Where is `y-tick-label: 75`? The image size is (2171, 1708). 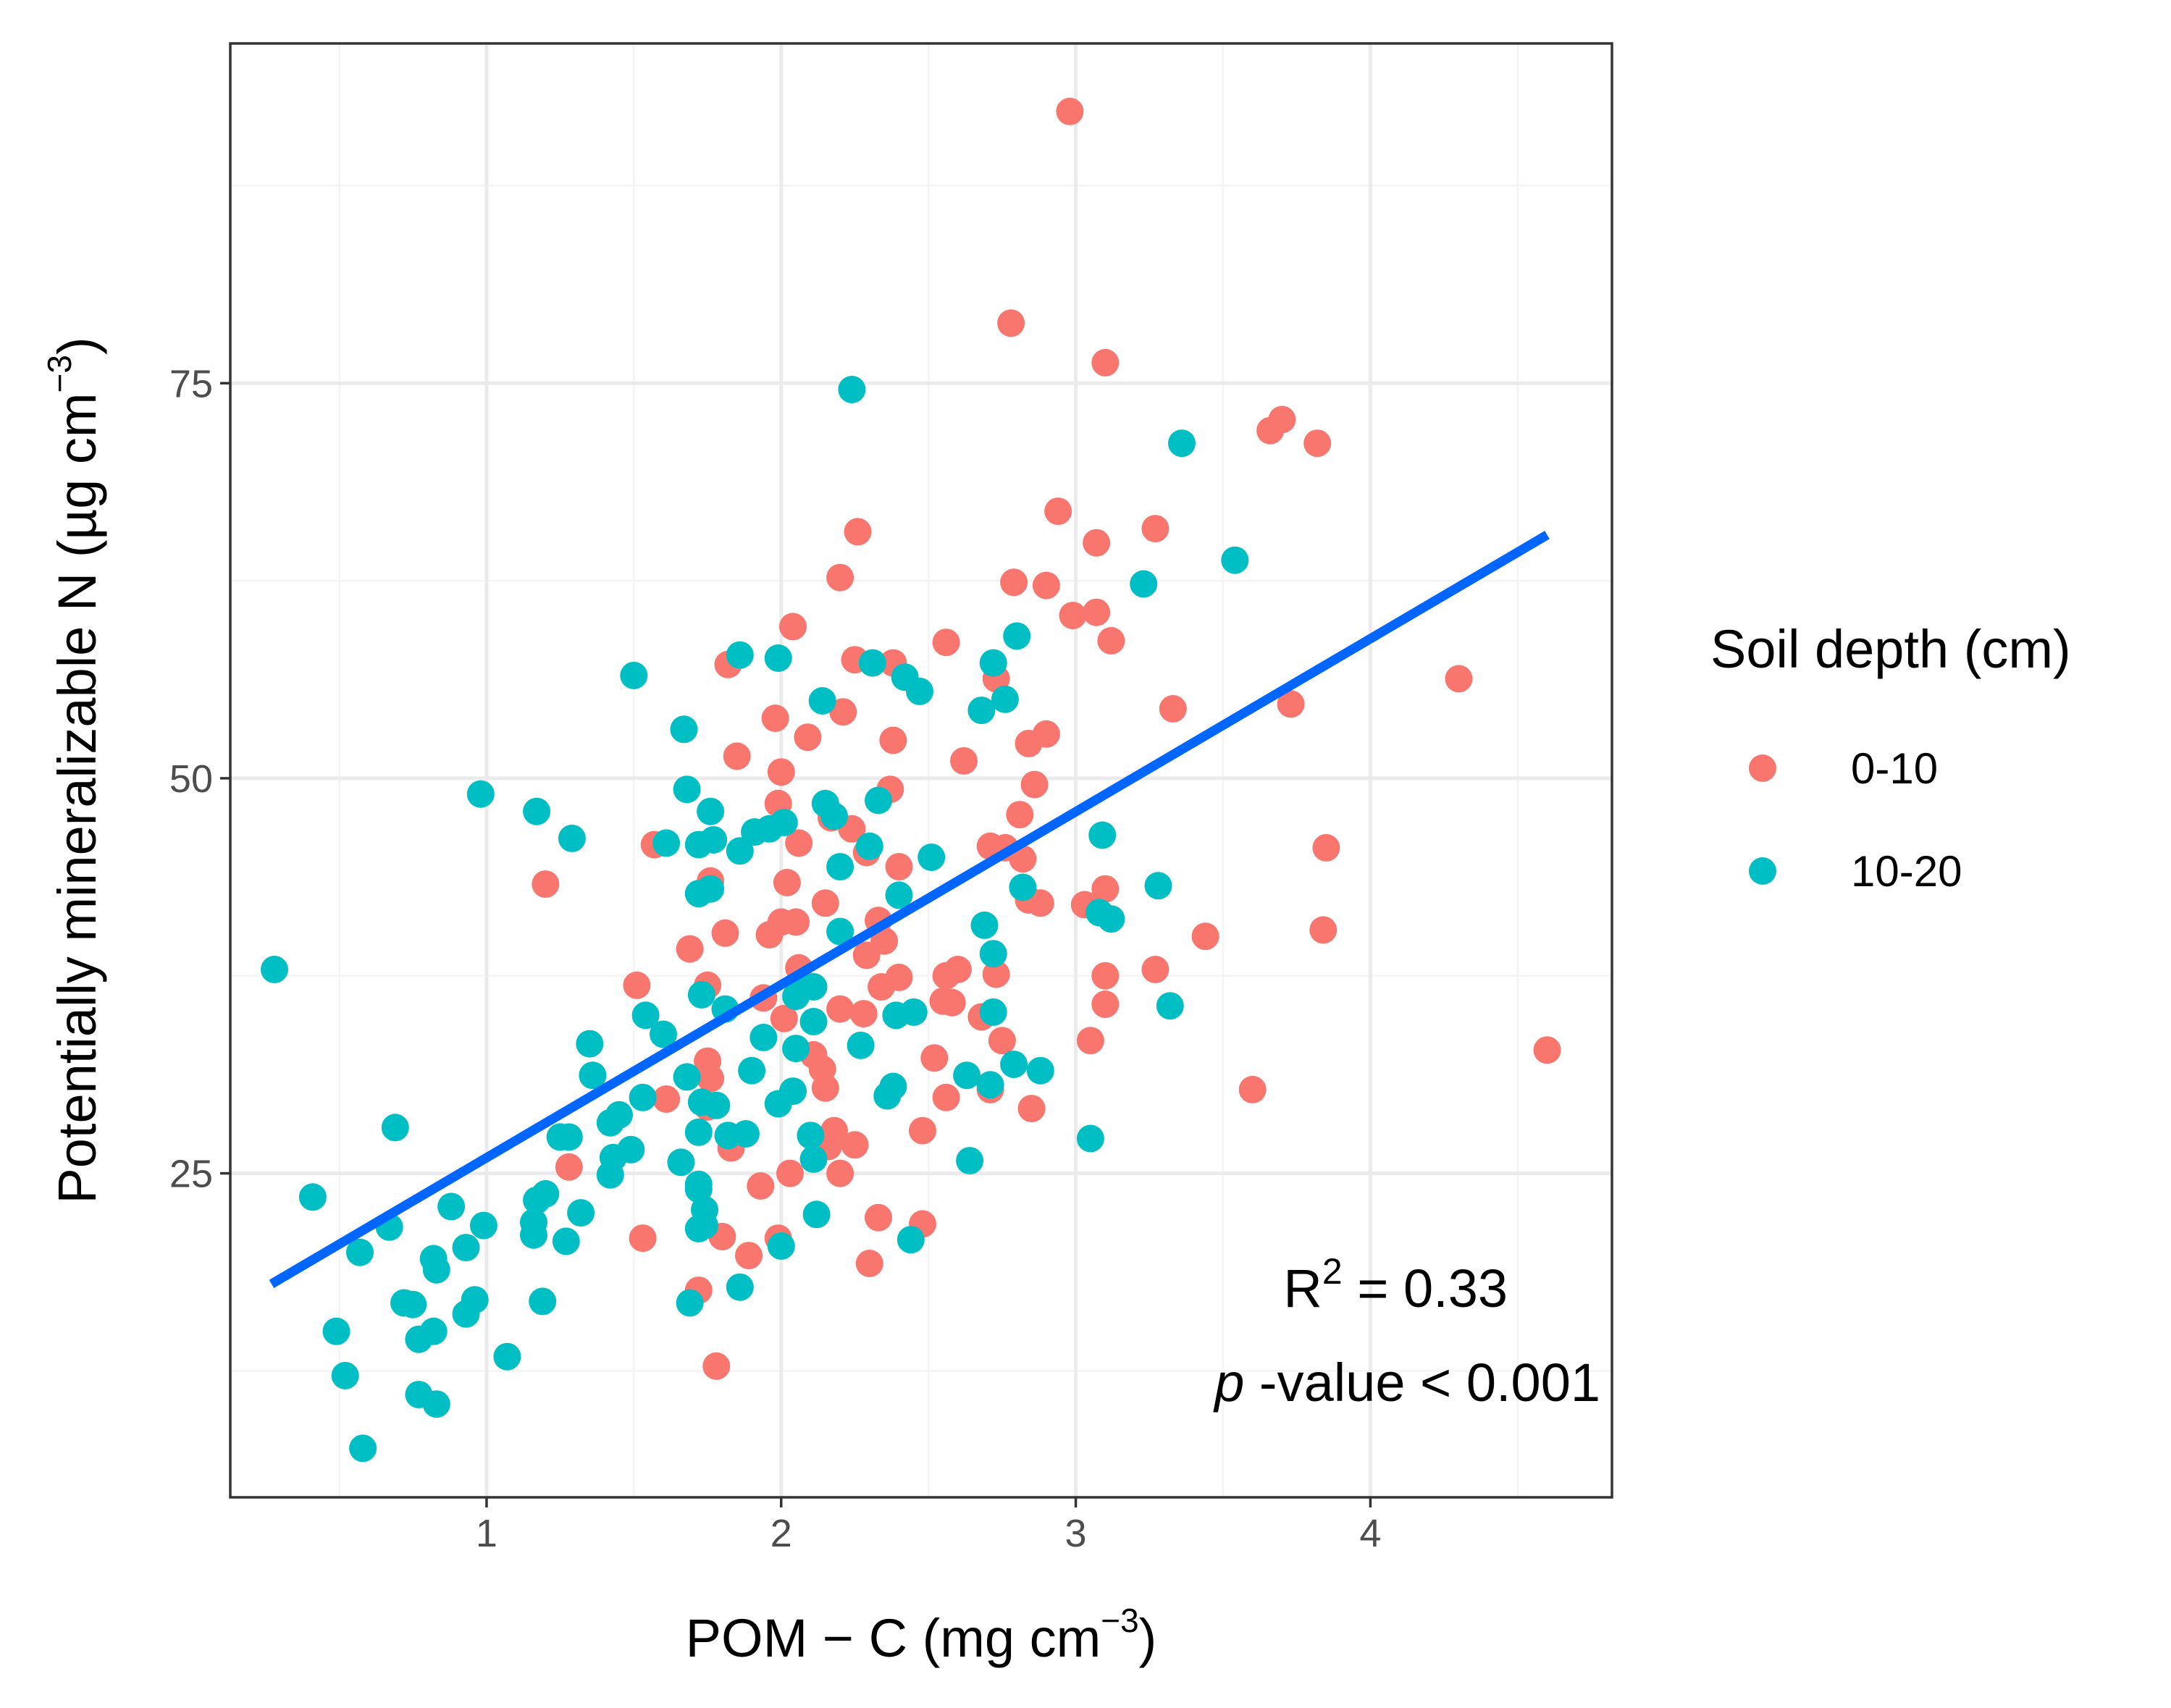
y-tick-label: 75 is located at coordinates (191, 383).